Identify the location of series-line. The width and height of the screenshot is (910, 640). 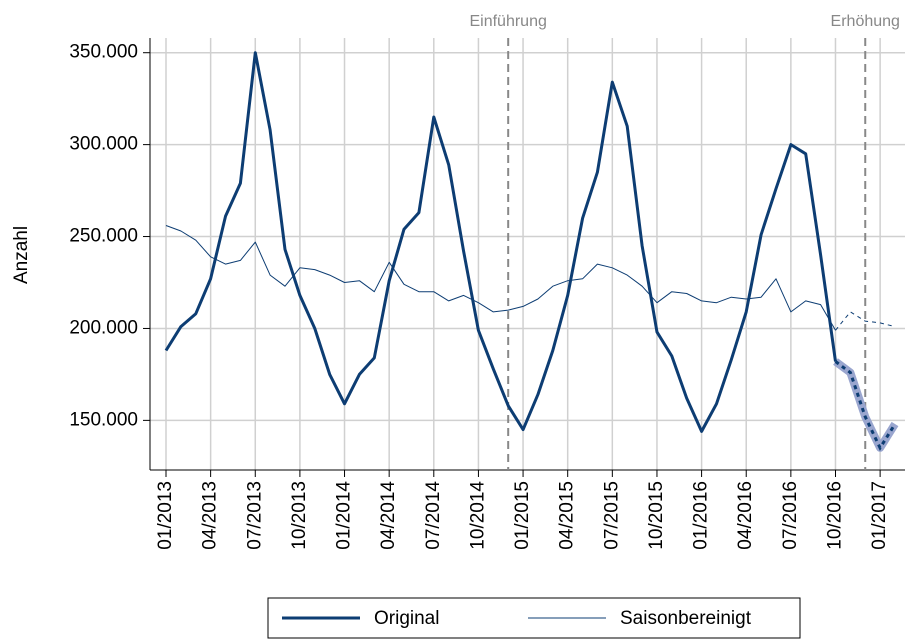
(500, 278).